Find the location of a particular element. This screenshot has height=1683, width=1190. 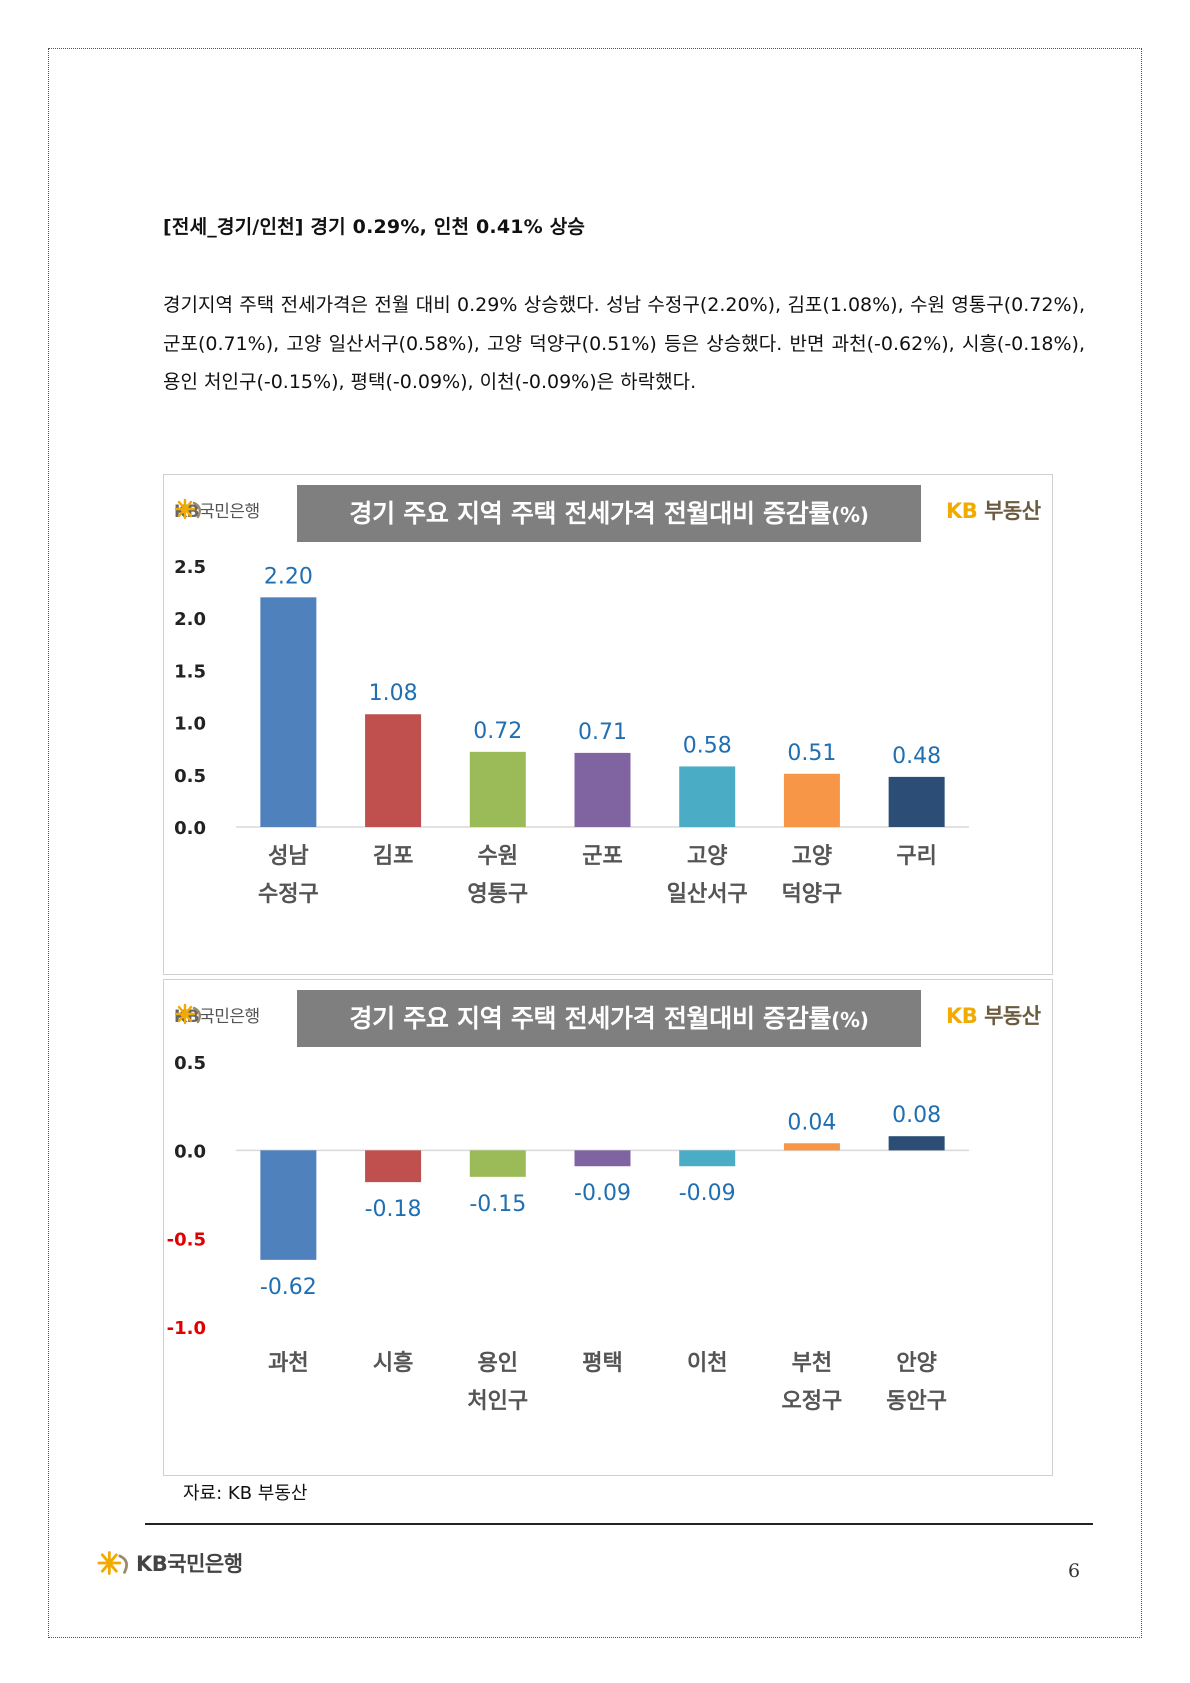

category-label: 구리 is located at coordinates (916, 856).